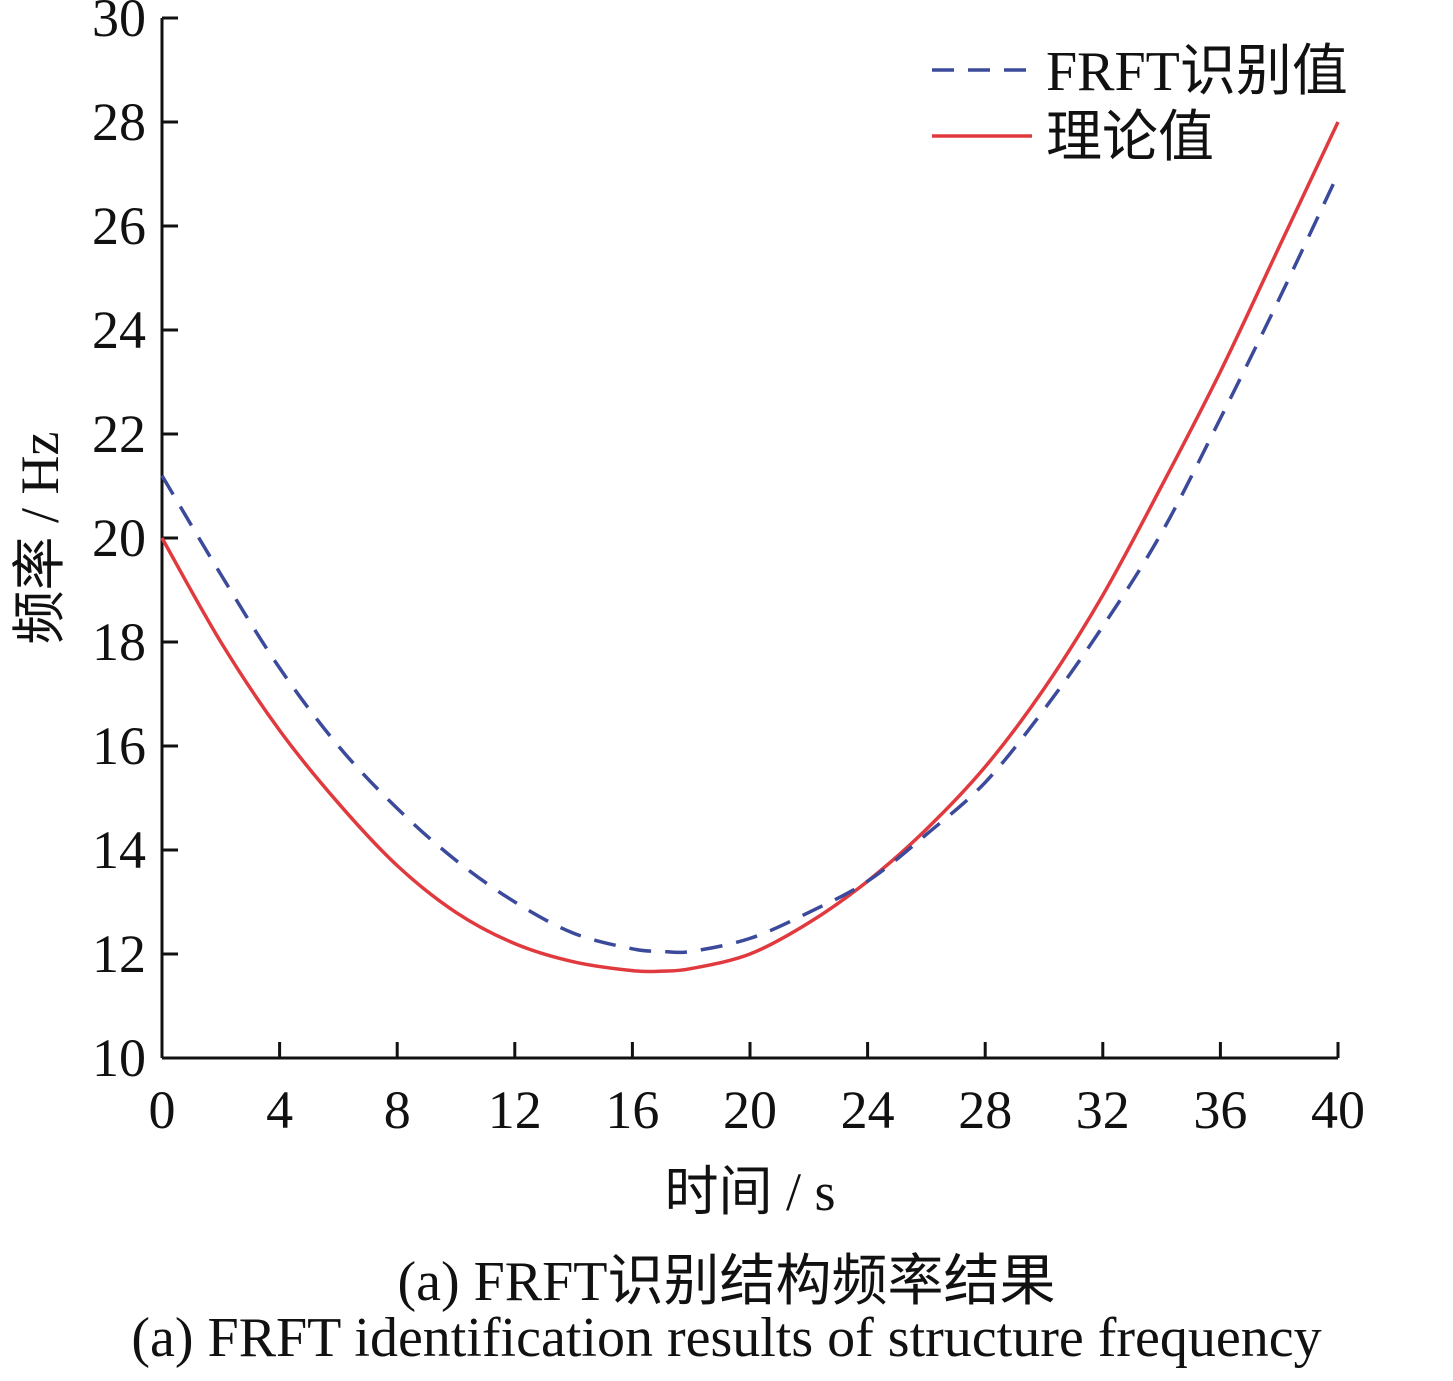 Image resolution: width=1453 pixels, height=1381 pixels. Describe the element at coordinates (397, 1110) in the screenshot. I see `x-tick-label: 8` at that location.